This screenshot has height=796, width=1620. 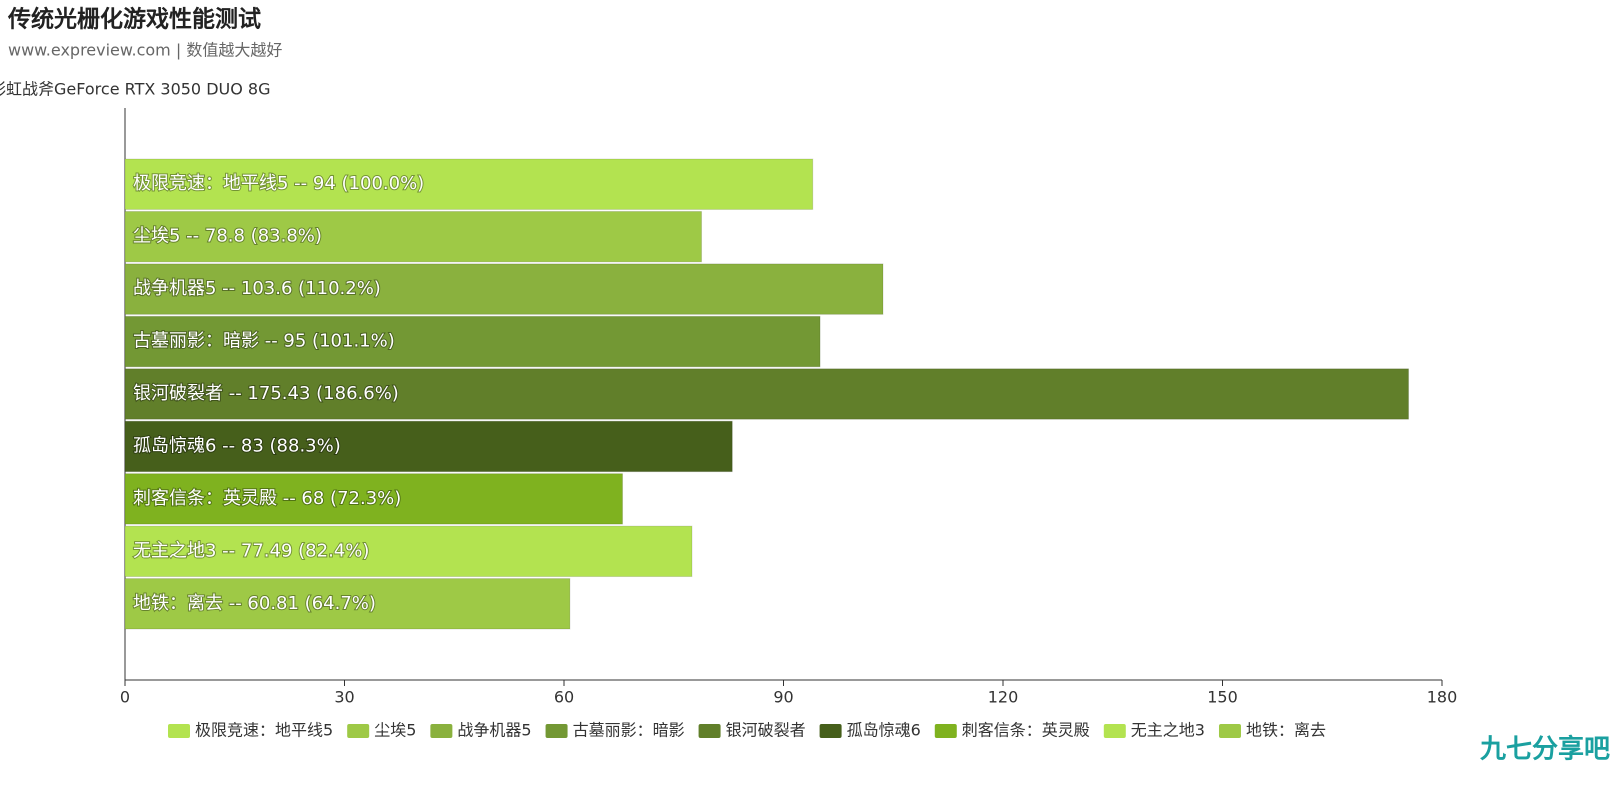 I want to click on data-label: 极限竞速：地平线5 -- 94 (100.0%), so click(x=278, y=183).